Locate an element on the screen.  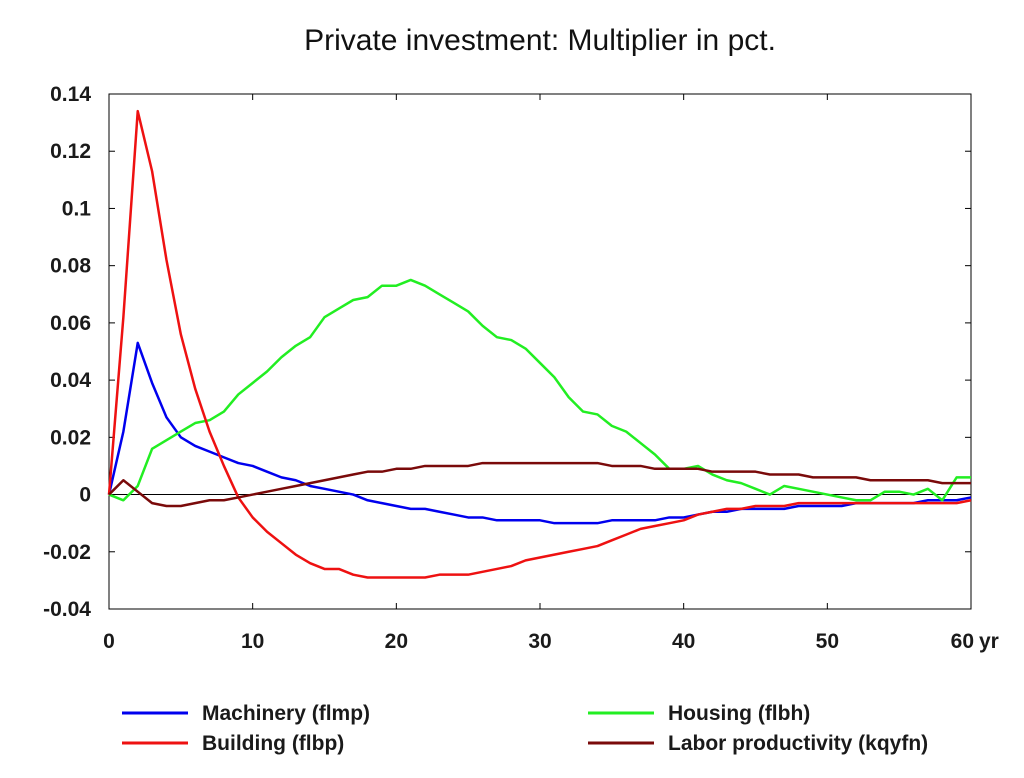
y-tick-label: 0.04 is located at coordinates (70, 380).